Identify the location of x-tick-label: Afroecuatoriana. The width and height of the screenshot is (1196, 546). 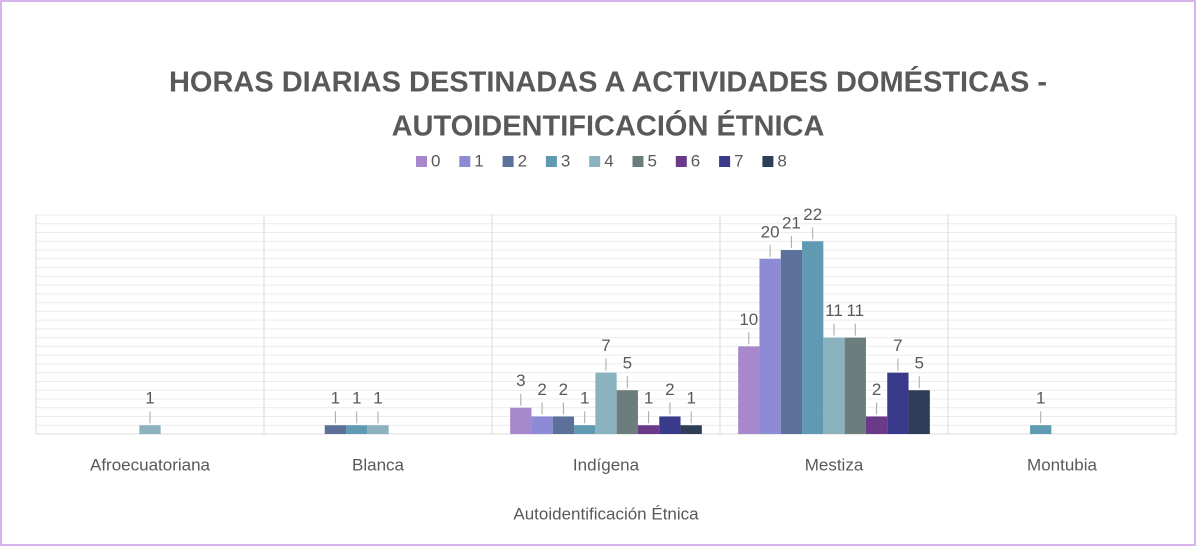
(150, 464).